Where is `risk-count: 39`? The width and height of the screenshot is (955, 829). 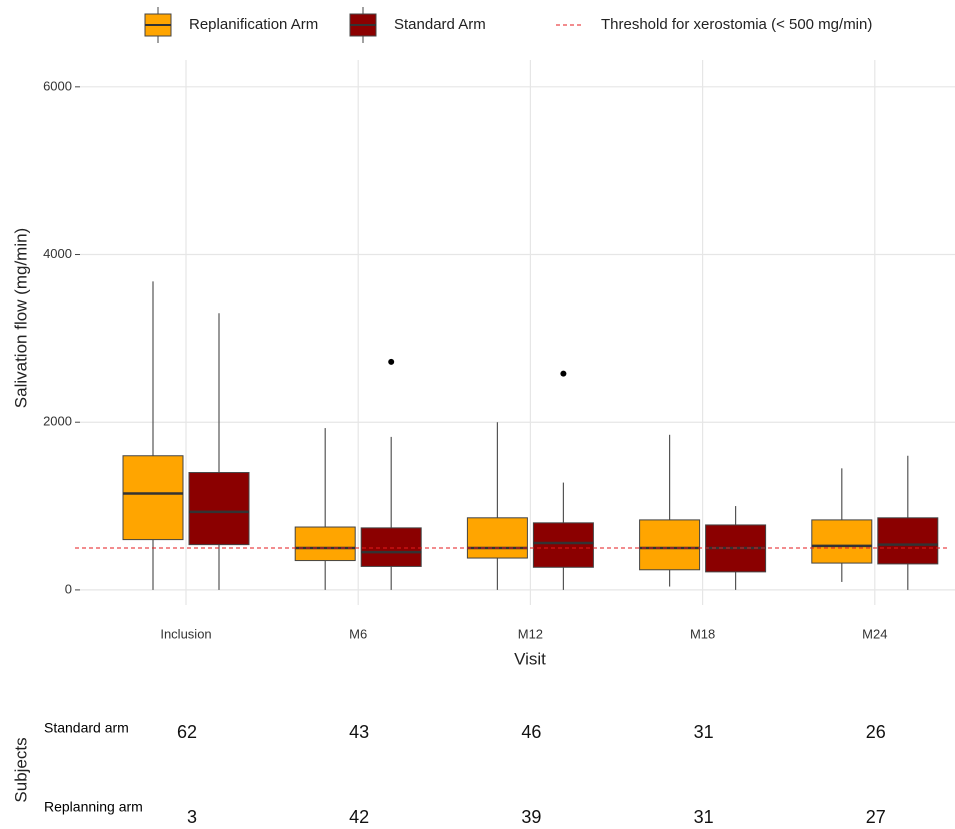 risk-count: 39 is located at coordinates (531, 817).